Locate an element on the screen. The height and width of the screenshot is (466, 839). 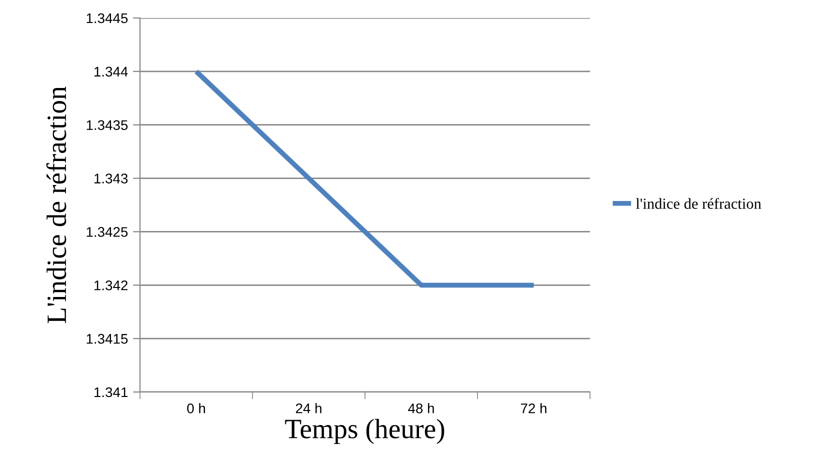
y-tick-label: 1.3415 is located at coordinates (107, 339).